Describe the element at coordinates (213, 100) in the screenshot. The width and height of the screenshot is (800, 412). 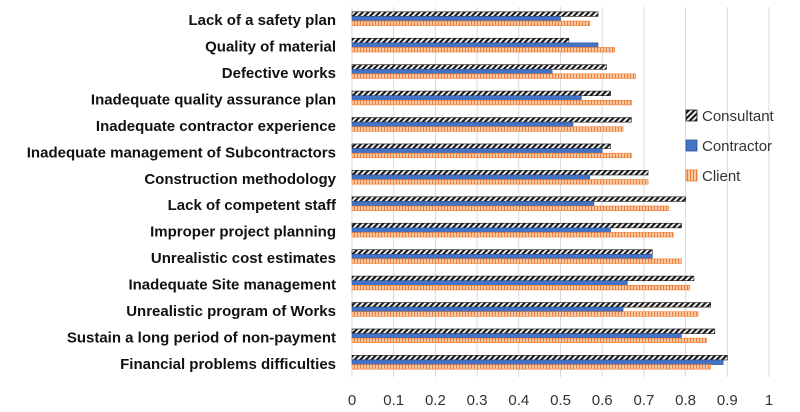
I see `category-label: Inadequate quality assurance plan` at that location.